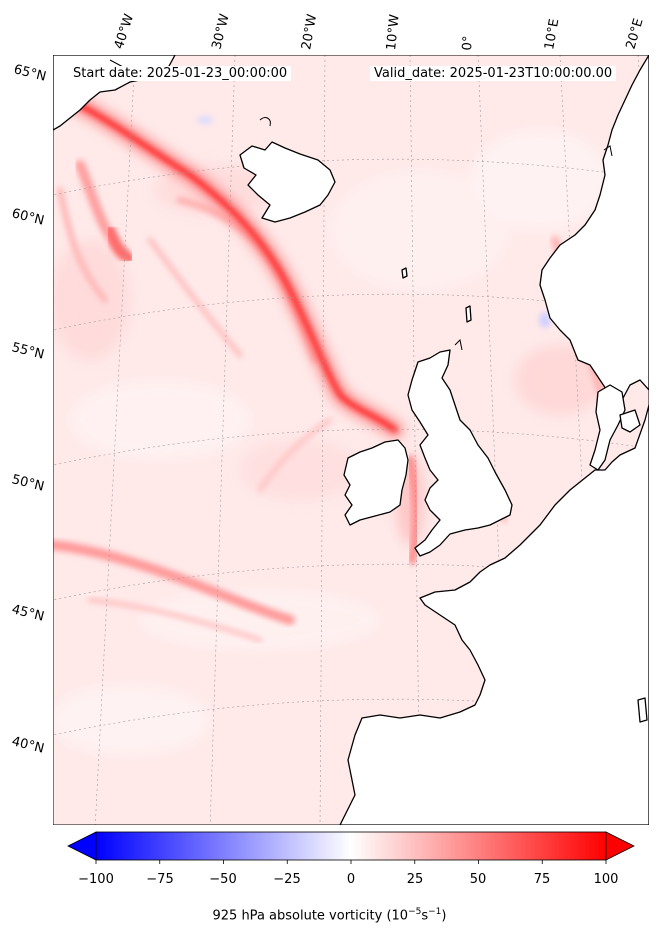  I want to click on colorbar, so click(351, 847).